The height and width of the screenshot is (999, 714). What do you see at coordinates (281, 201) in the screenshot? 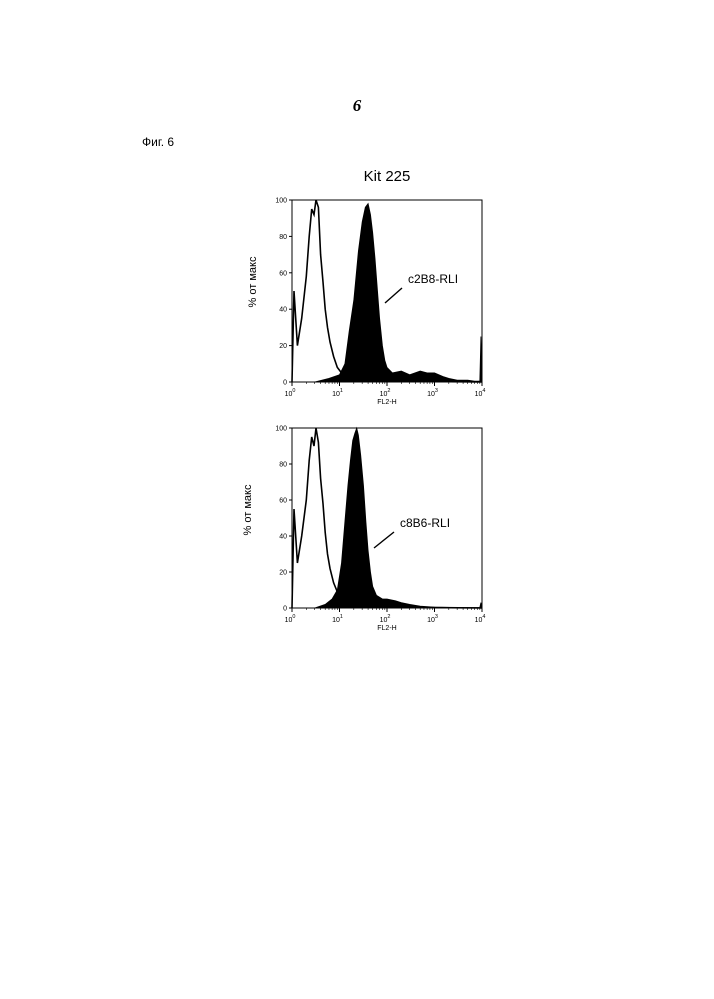
I see `y-tick-label-1-5: 100` at bounding box center [281, 201].